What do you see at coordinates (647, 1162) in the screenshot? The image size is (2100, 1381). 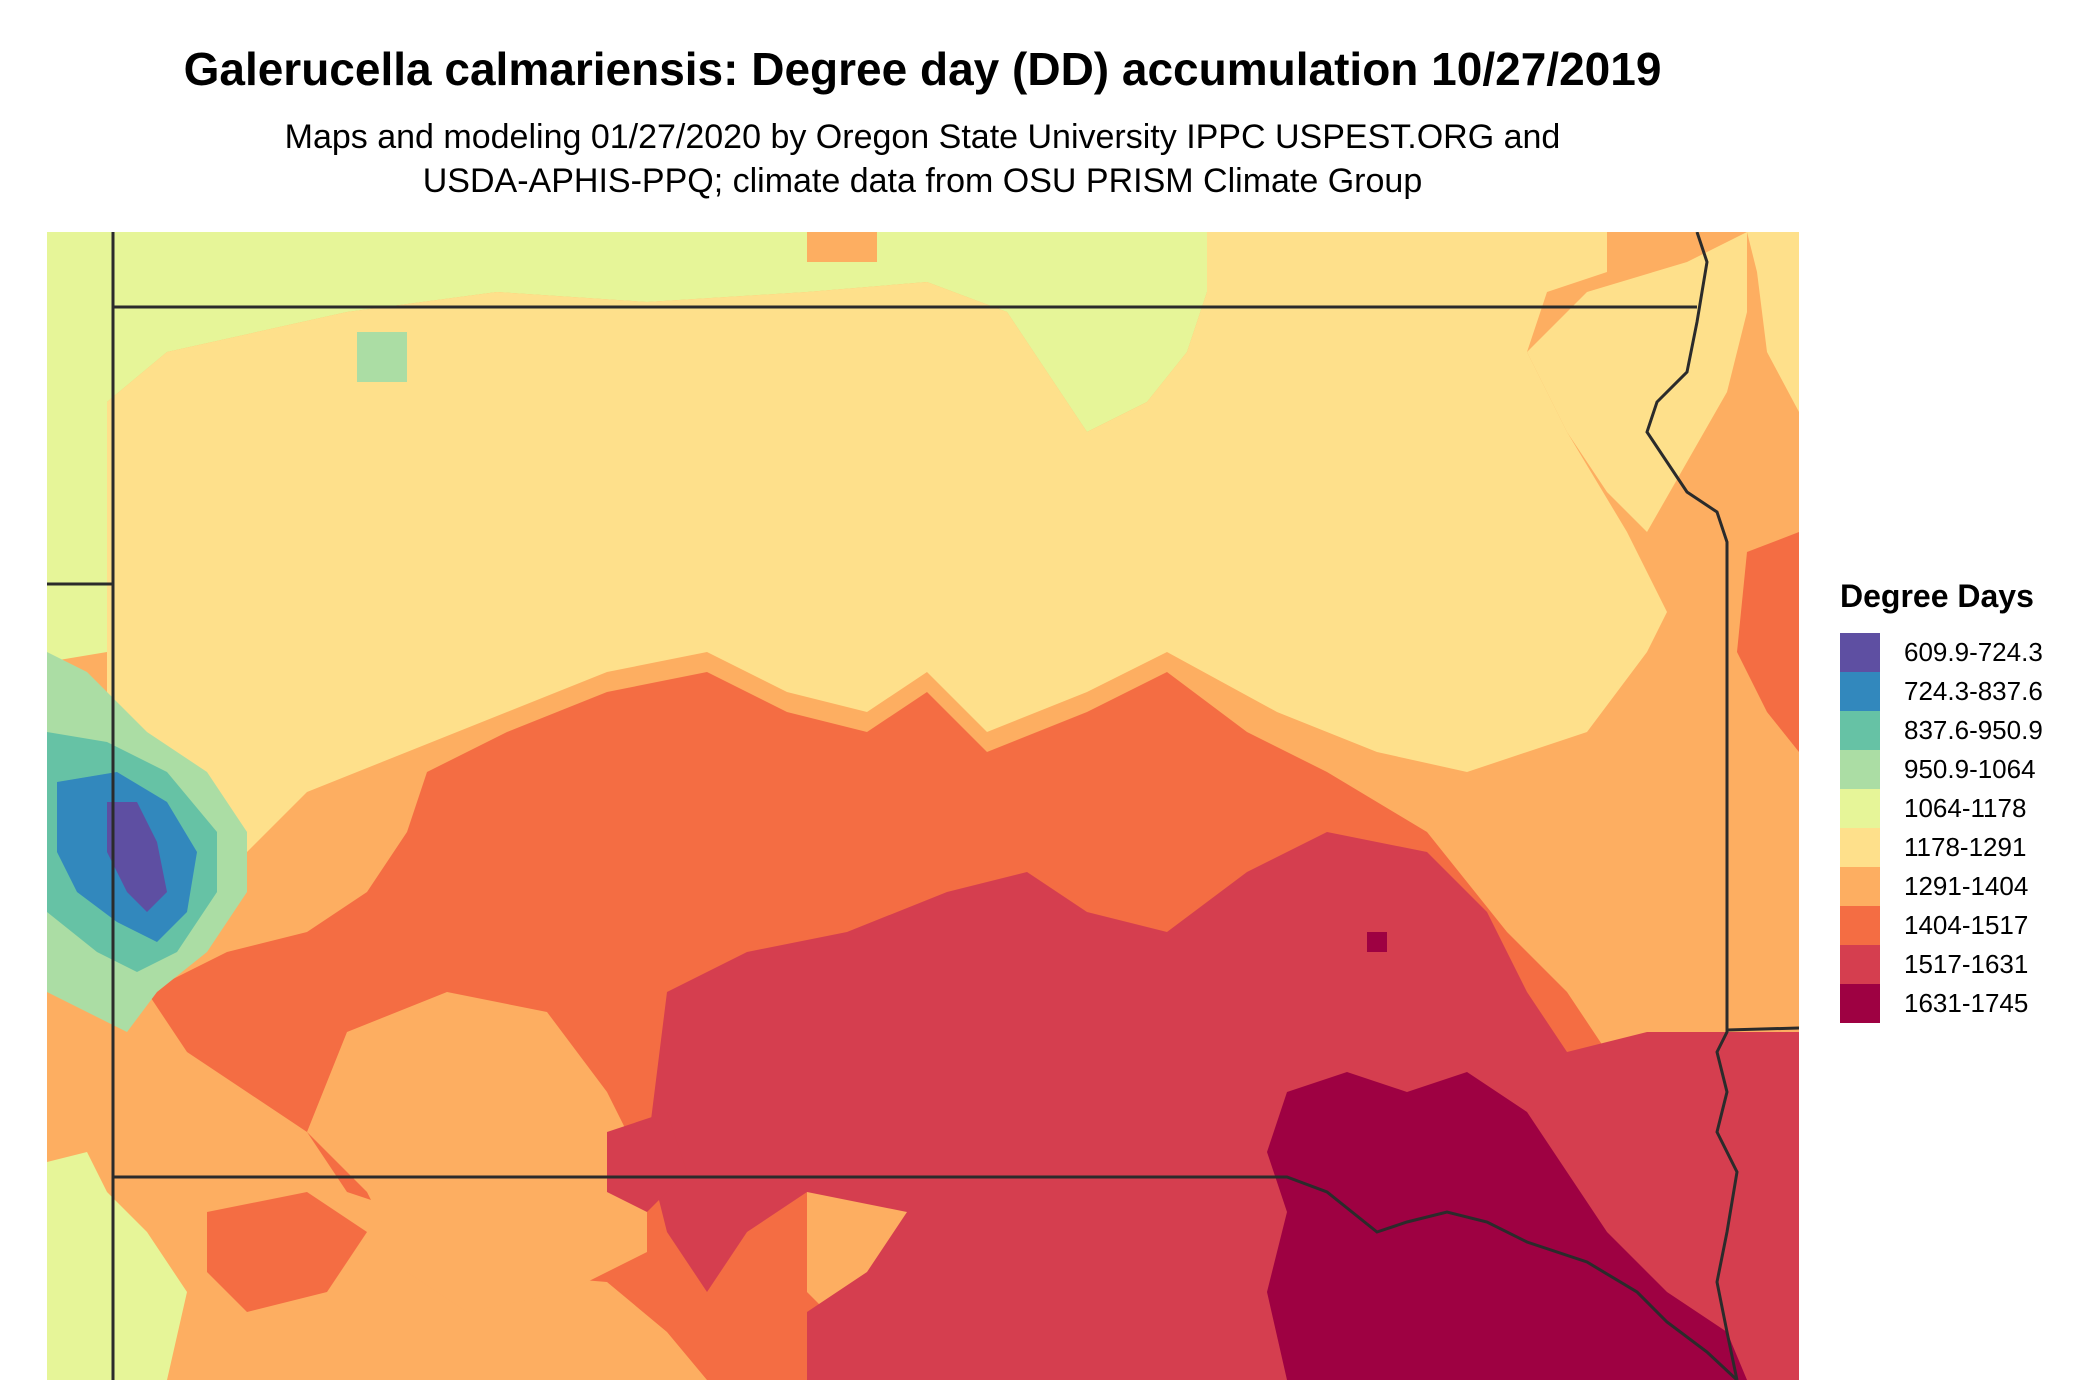 I see `region-1517-1631-west-south` at bounding box center [647, 1162].